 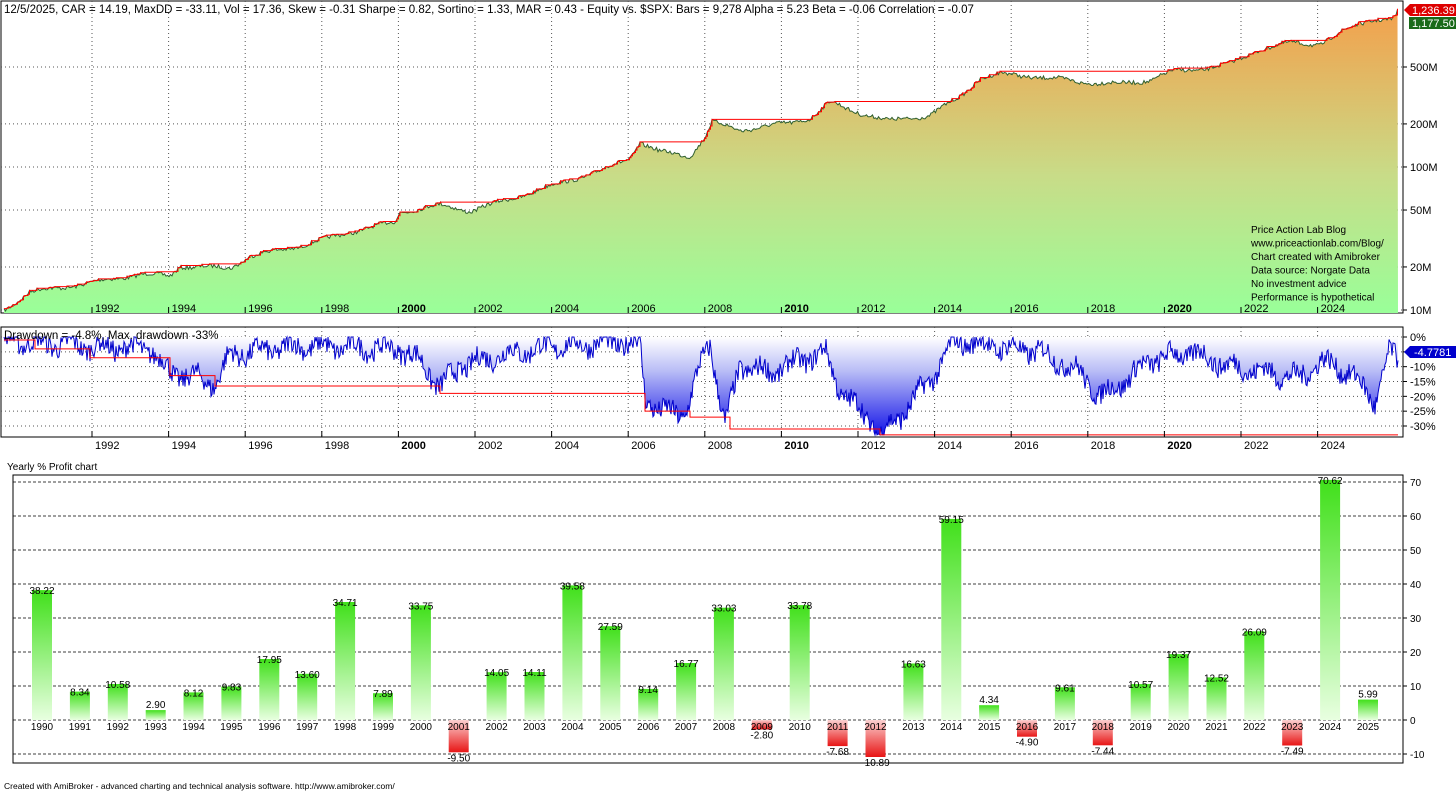 What do you see at coordinates (1178, 655) in the screenshot?
I see `yearly-value-label: 19.37` at bounding box center [1178, 655].